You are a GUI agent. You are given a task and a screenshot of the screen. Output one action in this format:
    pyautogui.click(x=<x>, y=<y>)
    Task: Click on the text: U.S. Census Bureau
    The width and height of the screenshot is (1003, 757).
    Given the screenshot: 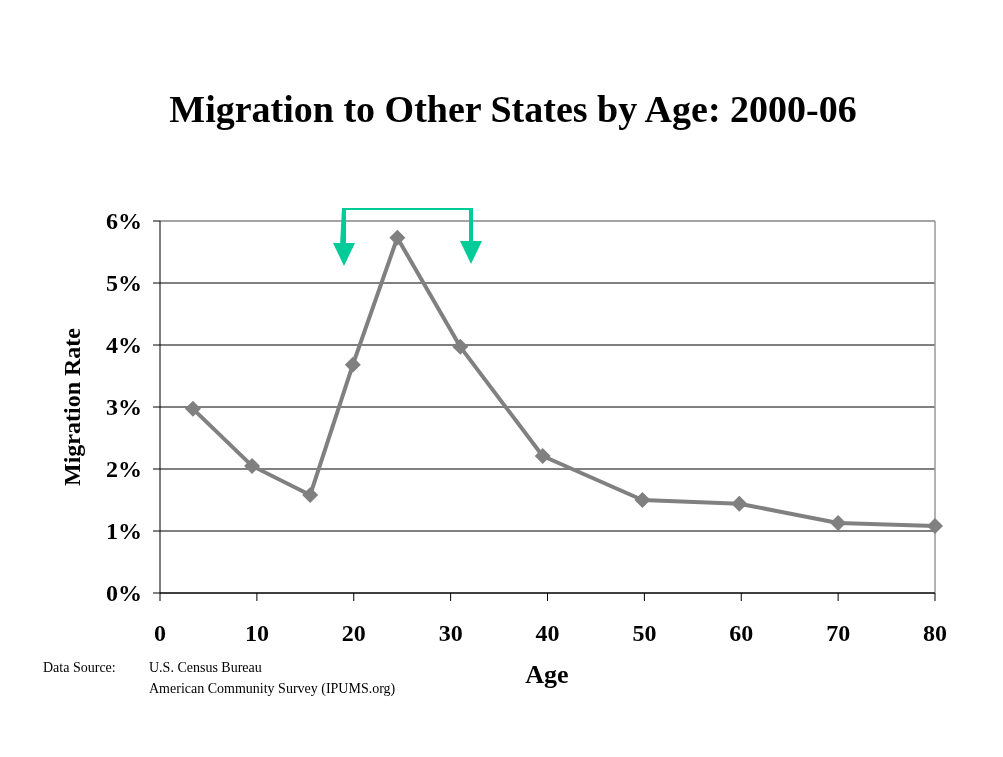 What is the action you would take?
    pyautogui.click(x=205, y=667)
    